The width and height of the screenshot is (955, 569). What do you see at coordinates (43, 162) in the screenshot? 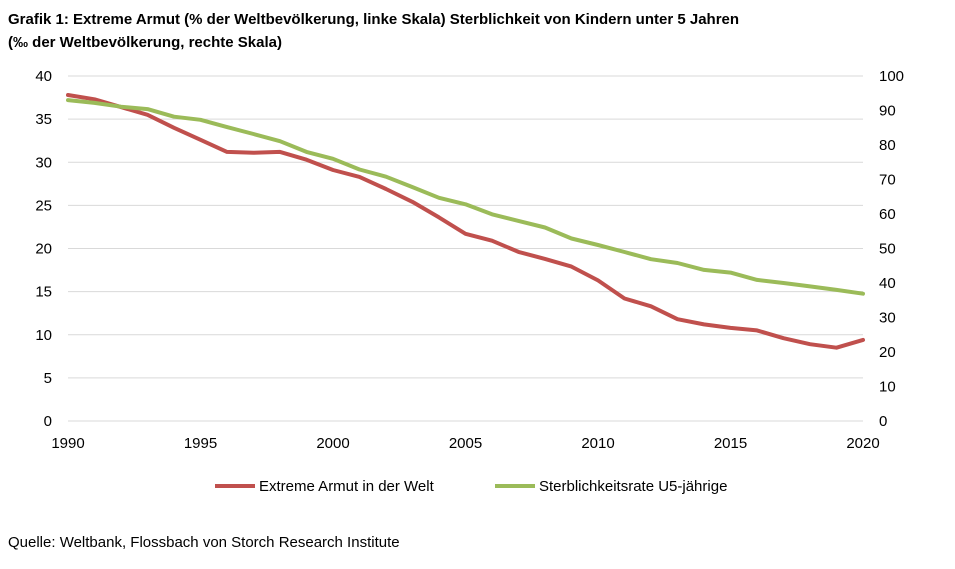
I see `y-left-tick-label: 30` at bounding box center [43, 162].